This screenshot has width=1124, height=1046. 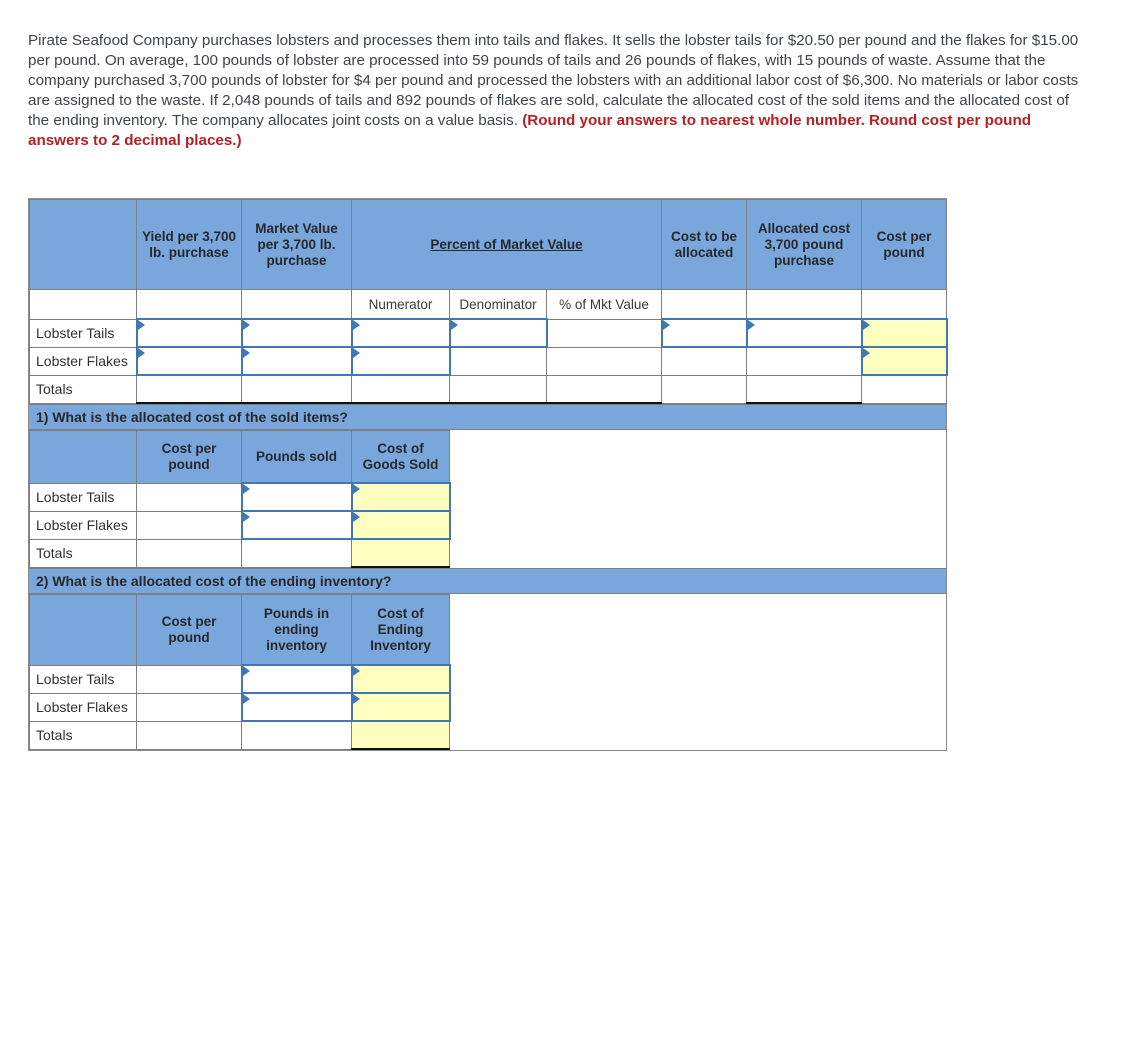 What do you see at coordinates (704, 389) in the screenshot?
I see `totals-cost-to-allocate-cell` at bounding box center [704, 389].